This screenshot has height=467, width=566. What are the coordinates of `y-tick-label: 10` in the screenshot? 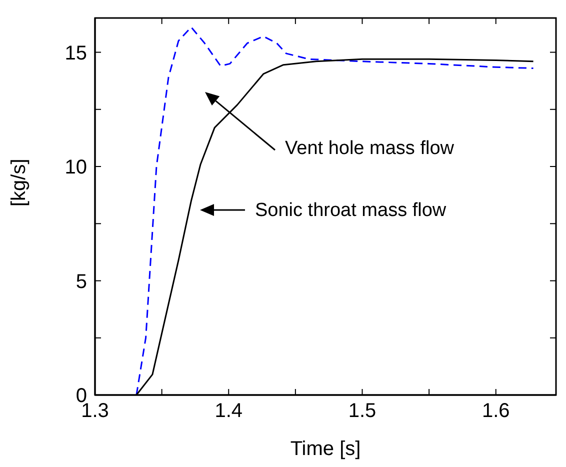 It's located at (75, 167).